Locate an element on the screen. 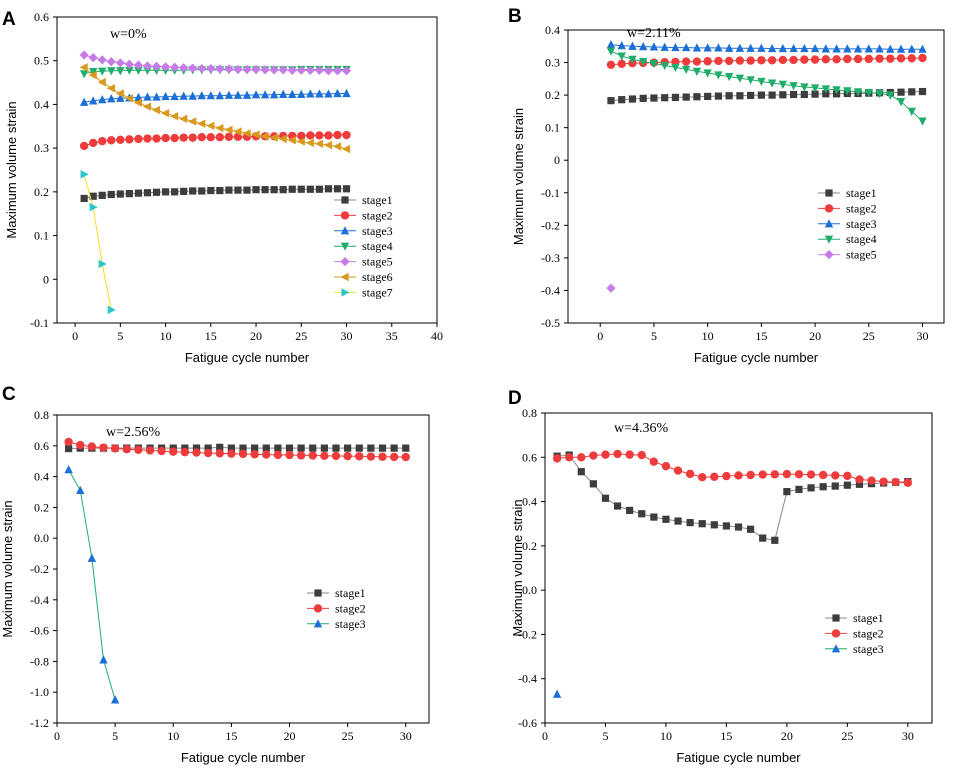 The image size is (955, 771). x-tick-label: 35 is located at coordinates (392, 336).